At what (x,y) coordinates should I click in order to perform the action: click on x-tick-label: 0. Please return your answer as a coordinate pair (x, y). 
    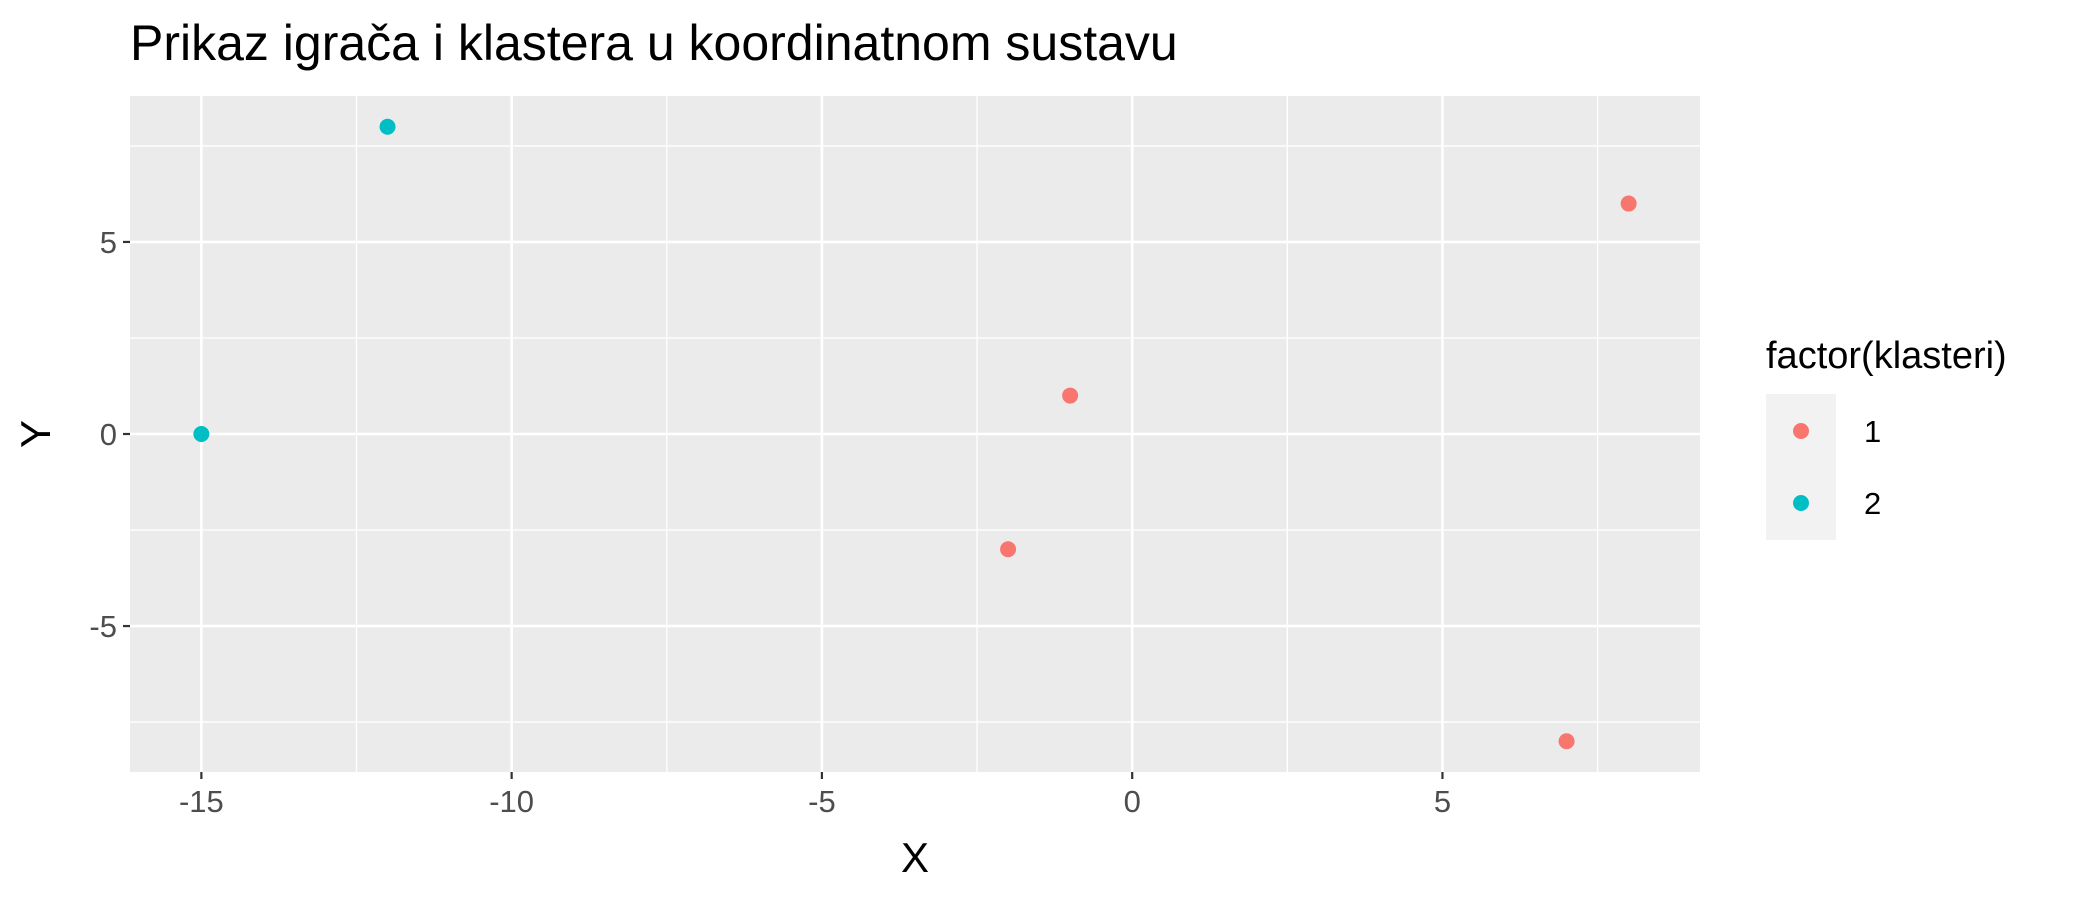
    Looking at the image, I should click on (1132, 801).